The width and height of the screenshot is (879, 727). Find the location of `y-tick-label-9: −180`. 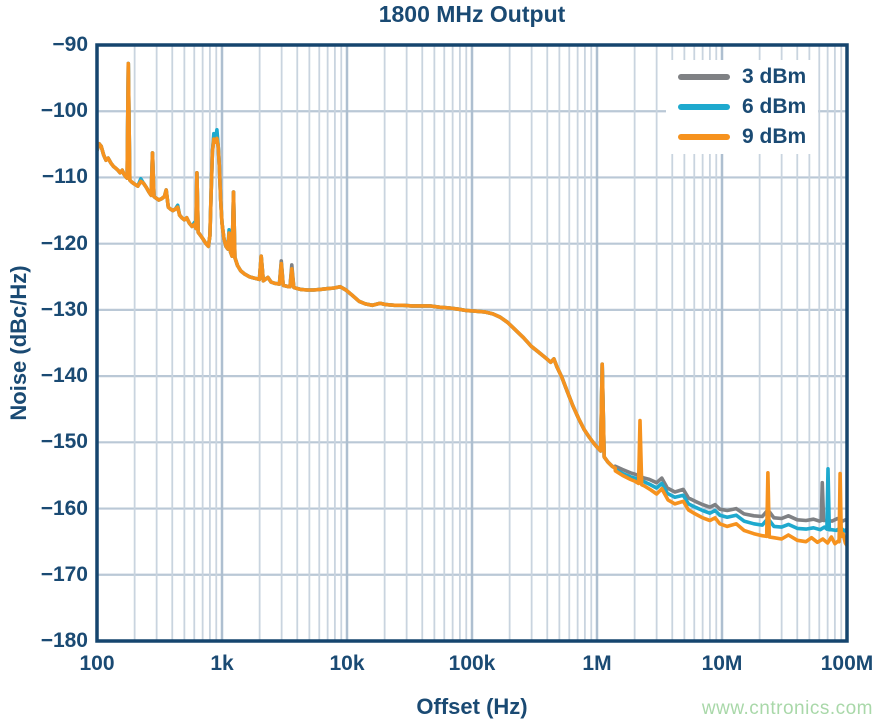

y-tick-label-9: −180 is located at coordinates (64, 640).